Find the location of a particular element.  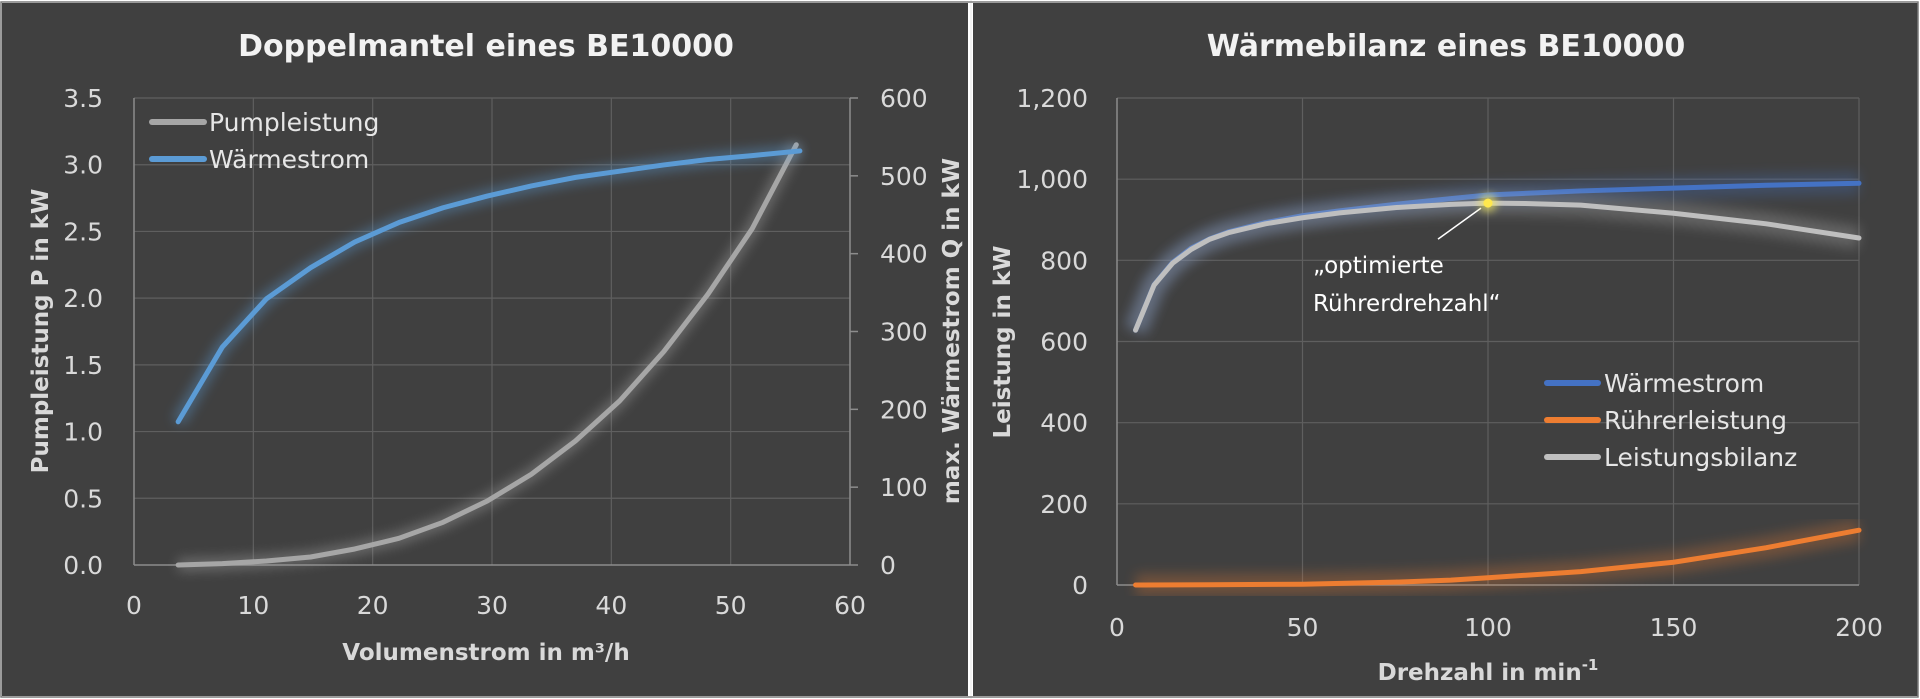

x-tick-label: 10 is located at coordinates (253, 605).